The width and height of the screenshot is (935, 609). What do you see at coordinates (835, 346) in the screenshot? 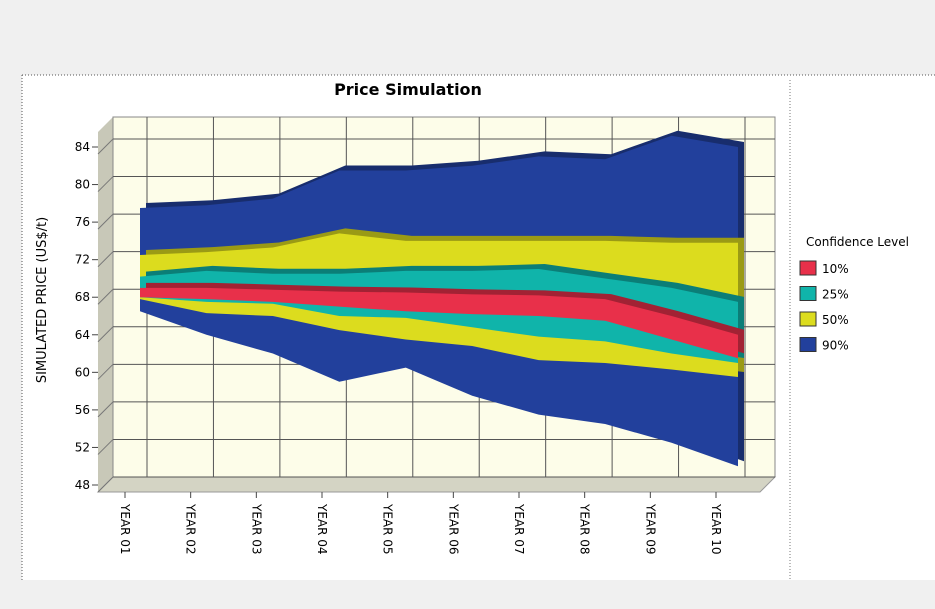
I see `legend-label: 90%` at bounding box center [835, 346].